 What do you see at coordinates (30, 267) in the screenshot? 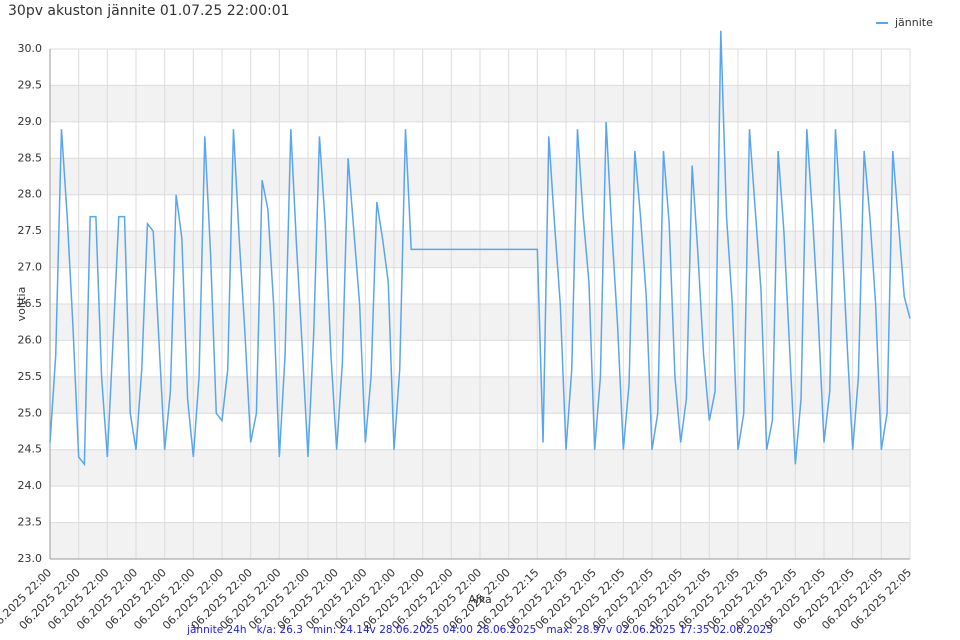
I see `y-tick-label: 27.0` at bounding box center [30, 267].